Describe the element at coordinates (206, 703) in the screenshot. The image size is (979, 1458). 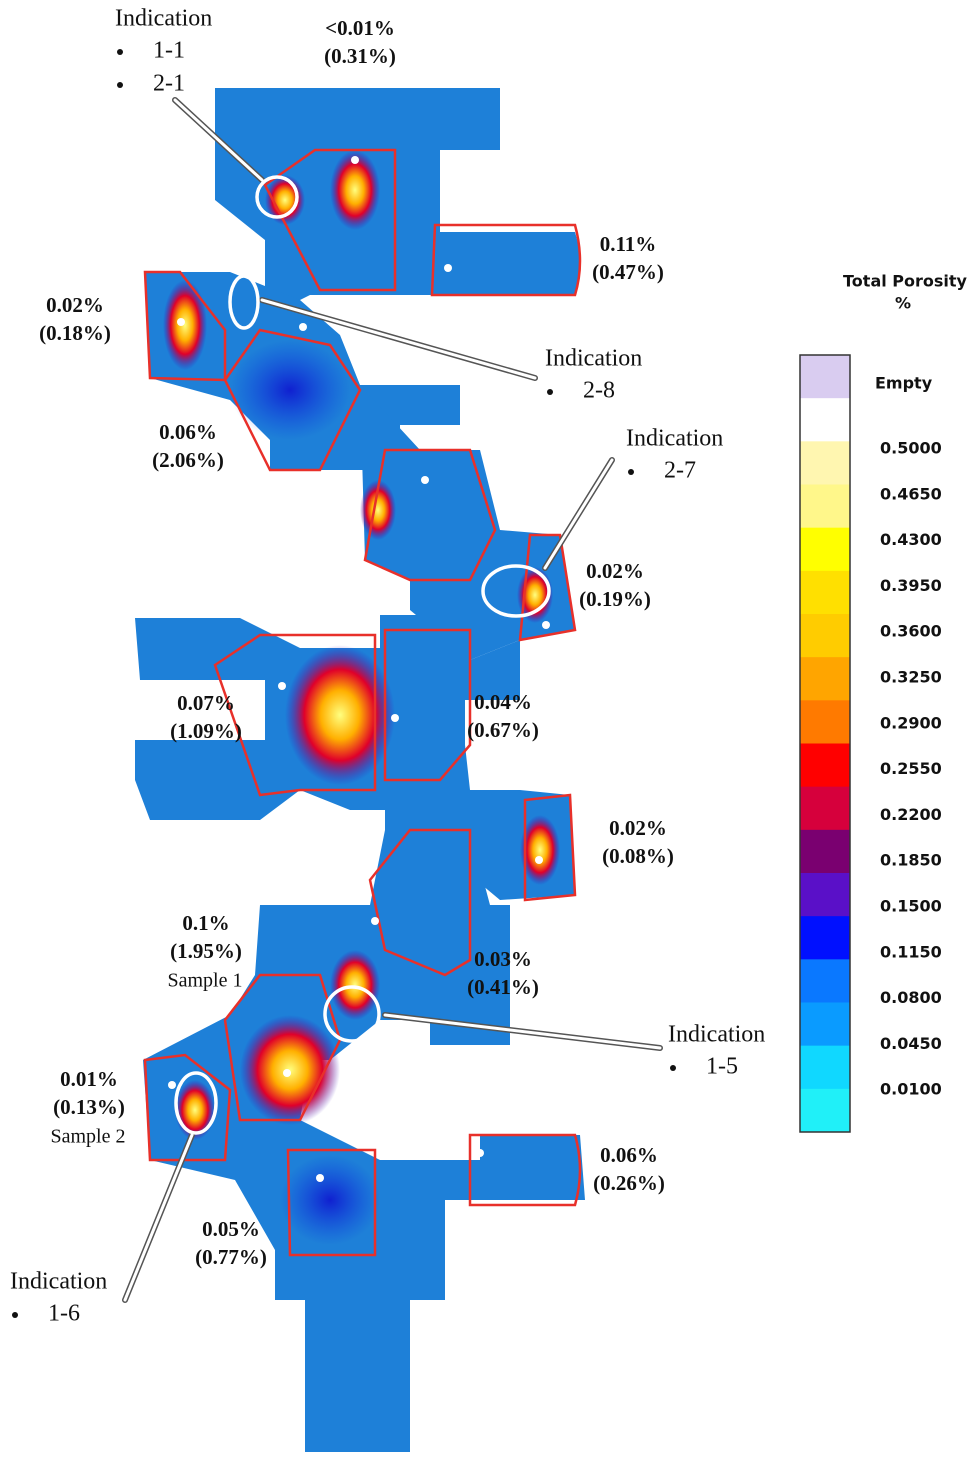
I see `region-value: 0.07%` at that location.